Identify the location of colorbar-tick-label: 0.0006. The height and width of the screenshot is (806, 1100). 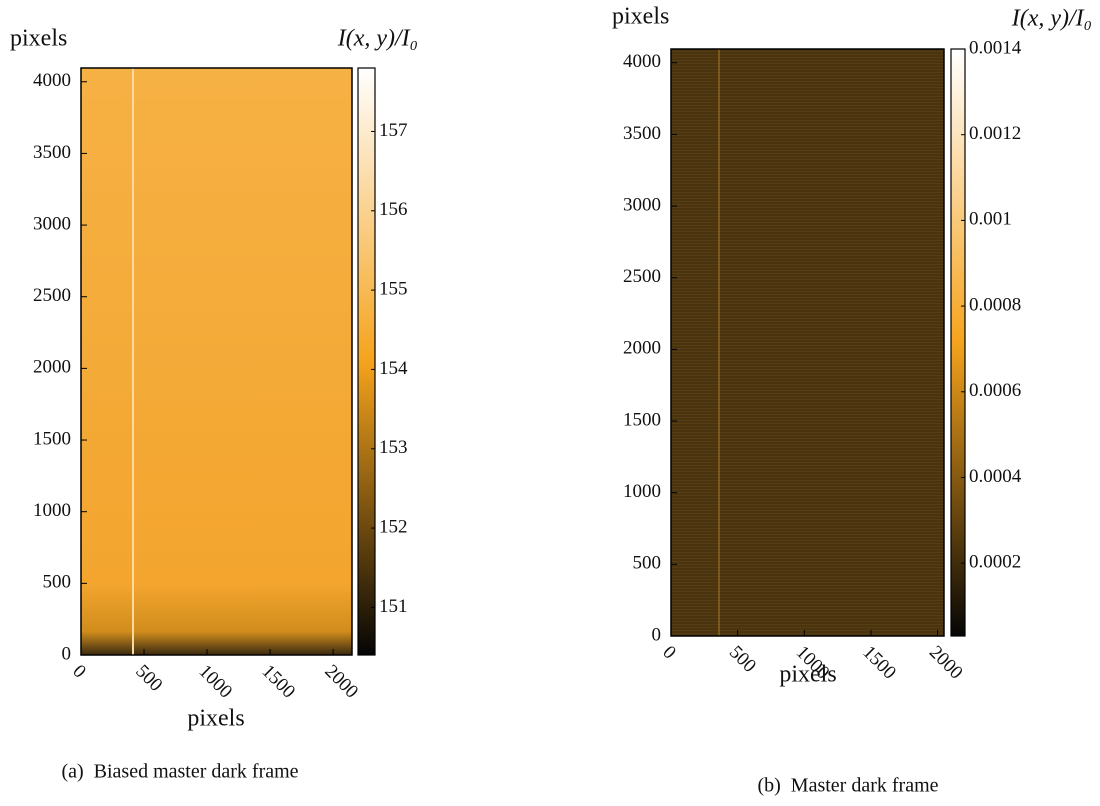
(995, 390).